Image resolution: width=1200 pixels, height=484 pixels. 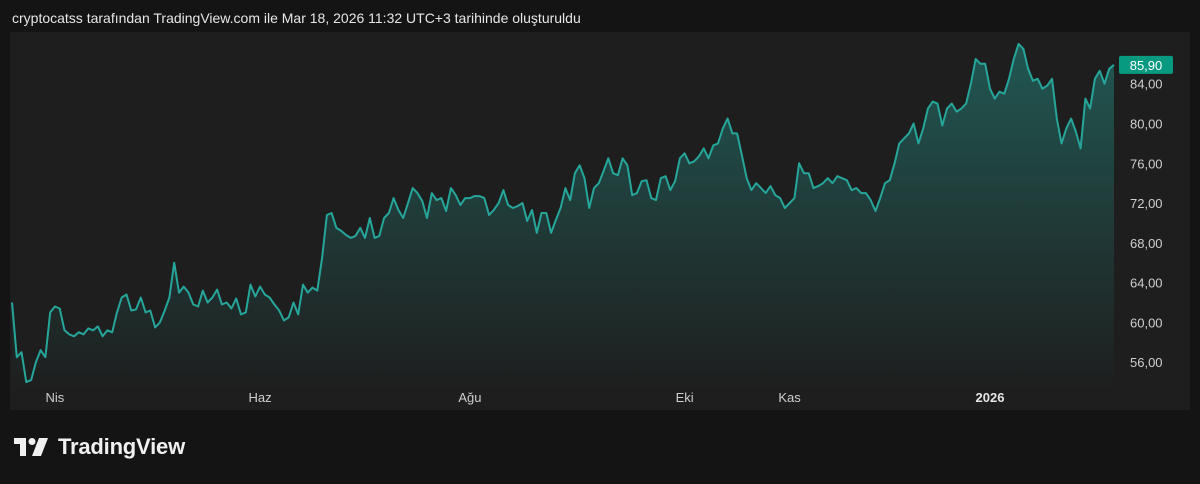 I want to click on last-price-badge, so click(x=1146, y=64).